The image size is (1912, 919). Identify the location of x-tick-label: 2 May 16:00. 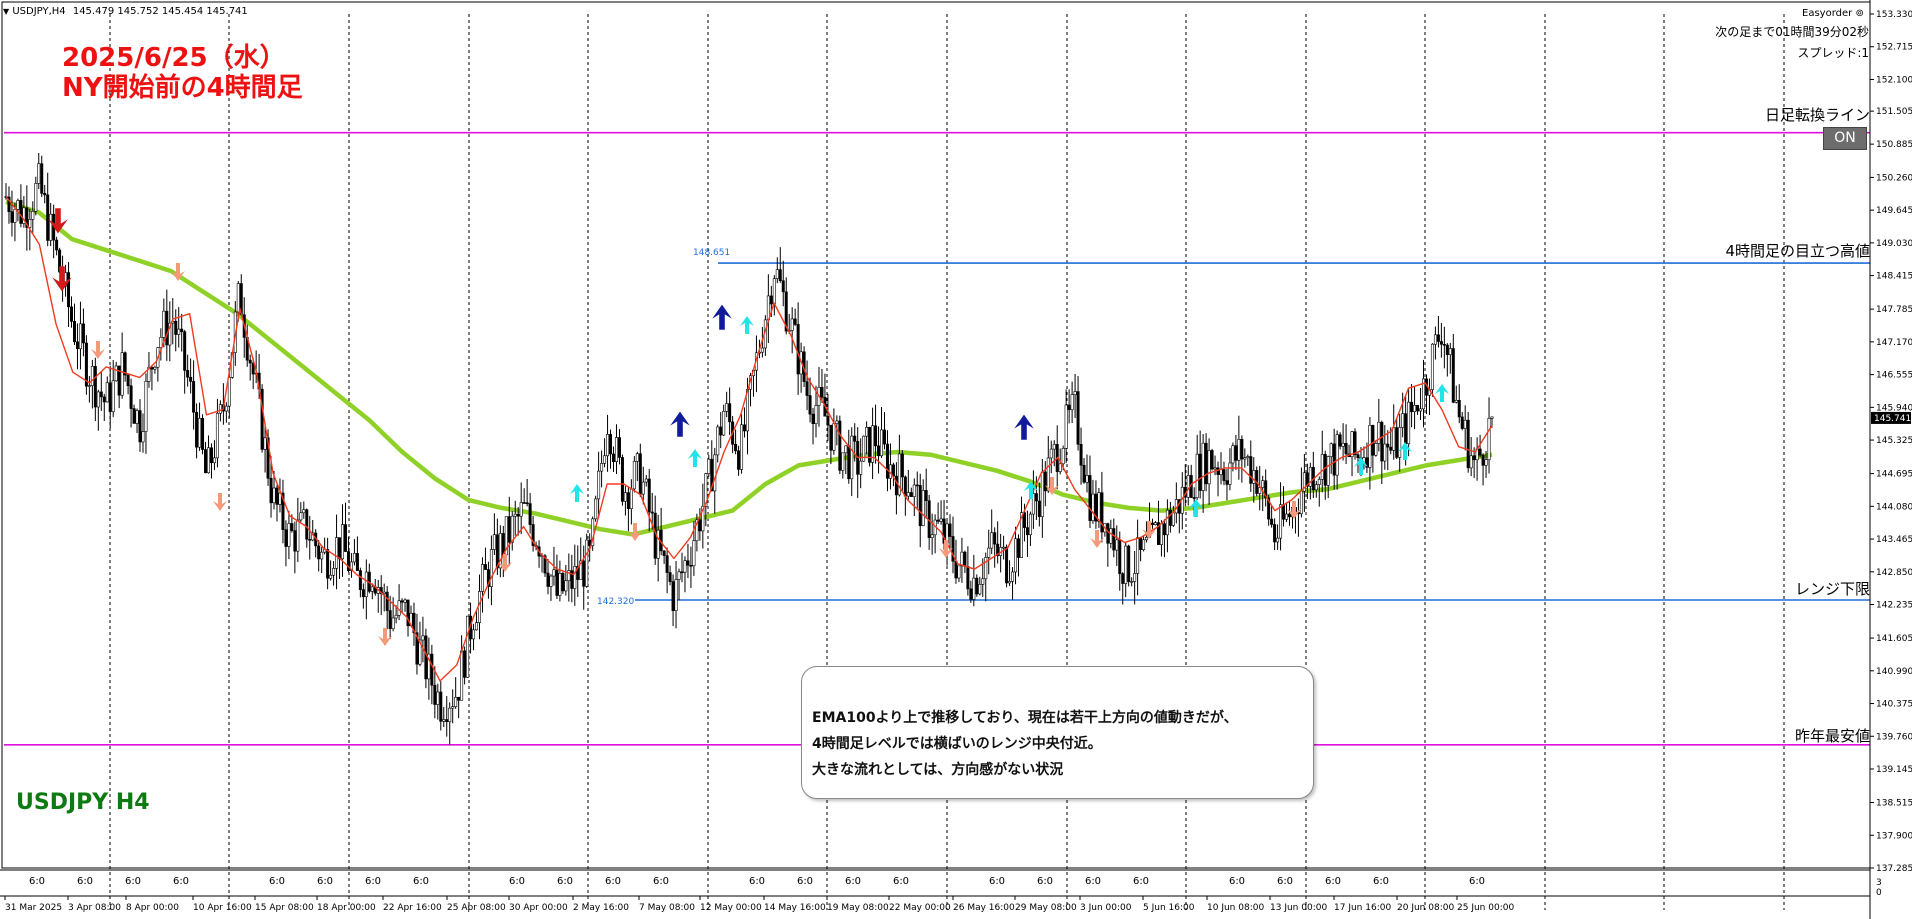
(601, 908).